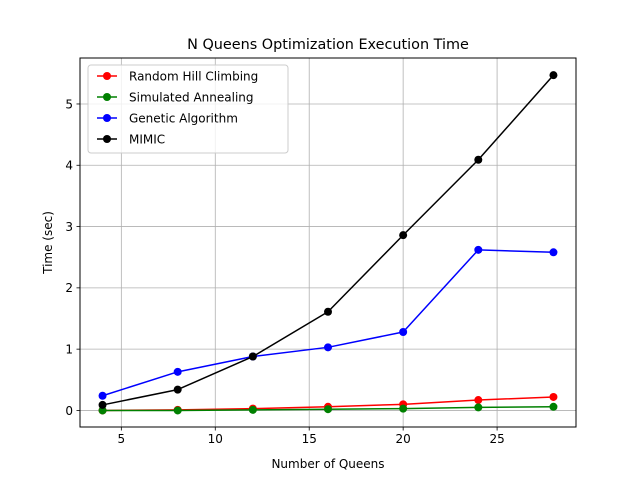  What do you see at coordinates (69, 104) in the screenshot?
I see `y-tick-label: 5` at bounding box center [69, 104].